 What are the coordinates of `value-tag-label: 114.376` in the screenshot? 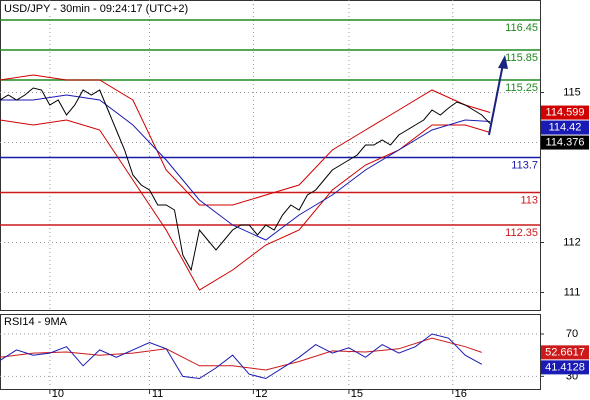 It's located at (565, 142).